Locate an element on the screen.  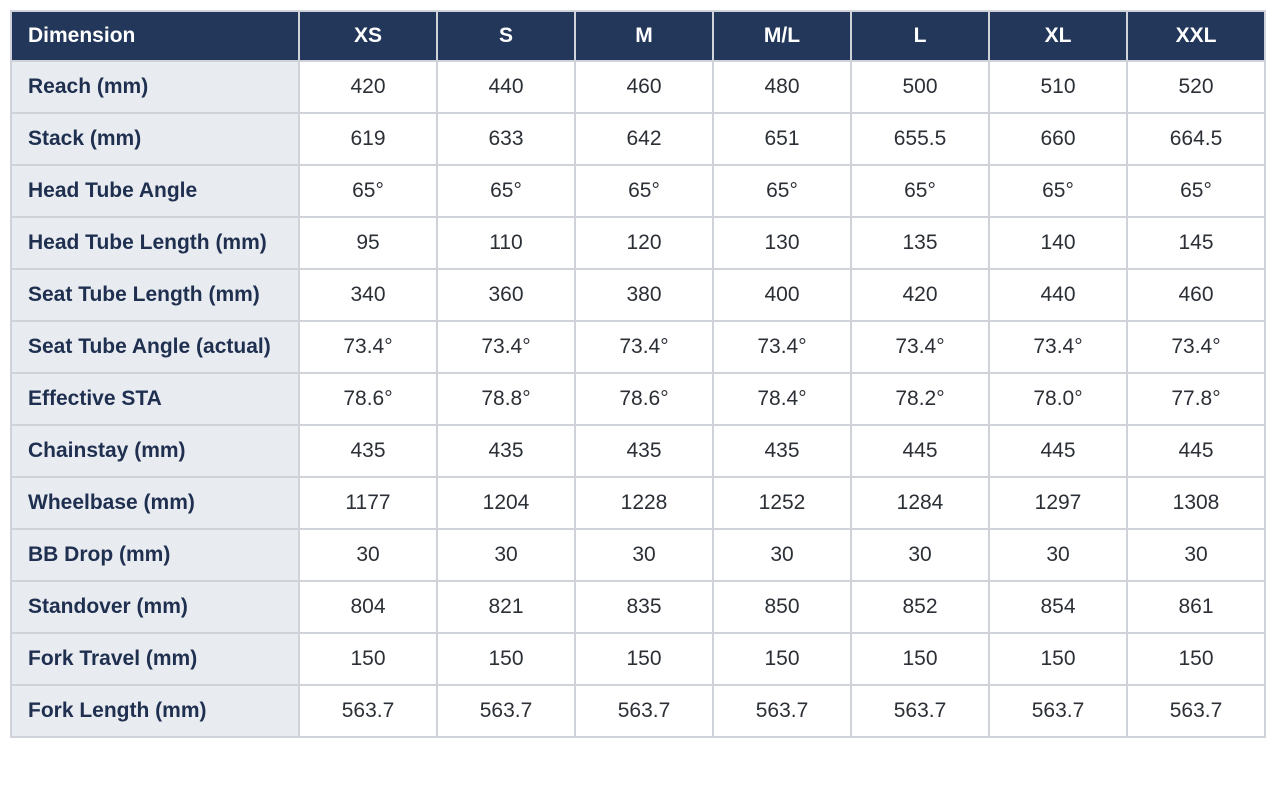
value-cell: 510 is located at coordinates (1058, 87).